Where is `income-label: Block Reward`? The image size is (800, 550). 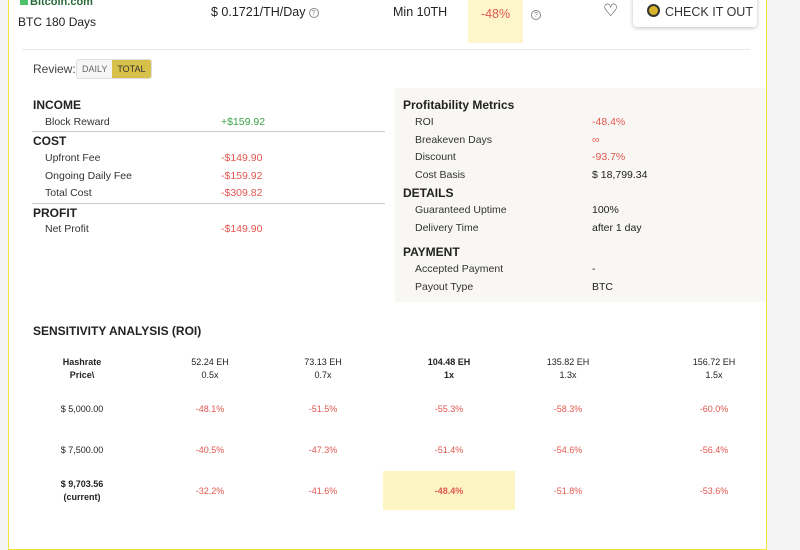
income-label: Block Reward is located at coordinates (77, 122).